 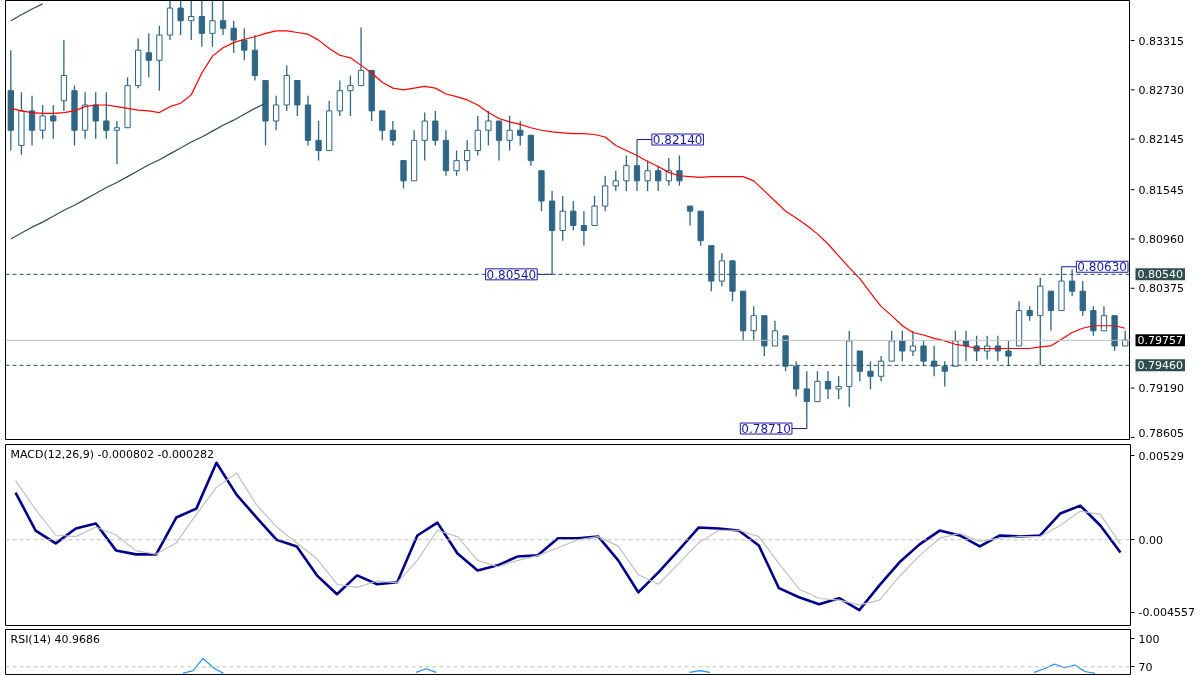 I want to click on y-tick-label: 0.80960, so click(x=1161, y=239).